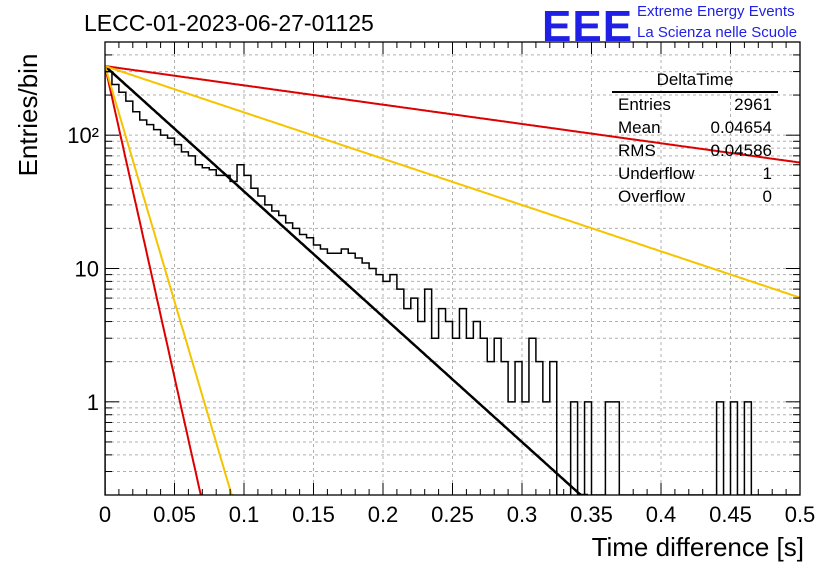  I want to click on logo-line-1: Extreme Energy Events, so click(716, 11).